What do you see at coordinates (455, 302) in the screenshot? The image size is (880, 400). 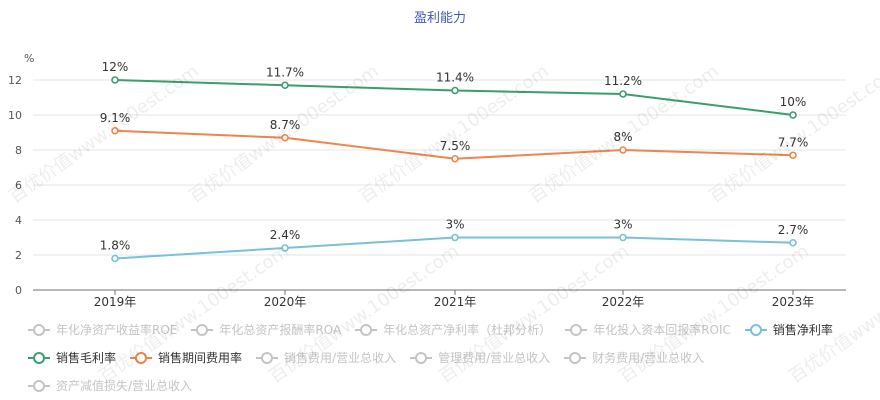 I see `x-tick-label: 2021年` at bounding box center [455, 302].